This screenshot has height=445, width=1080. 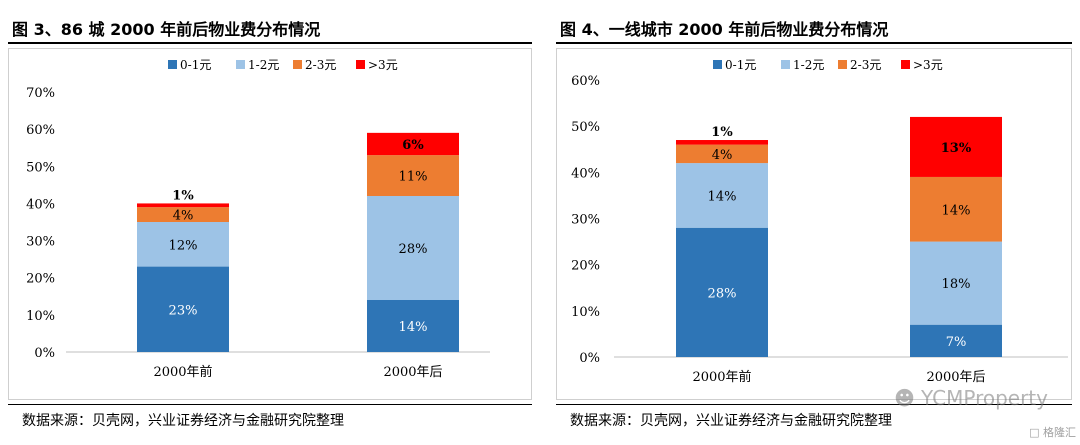 I want to click on corner-logo: □ 格隆汇, so click(x=1052, y=432).